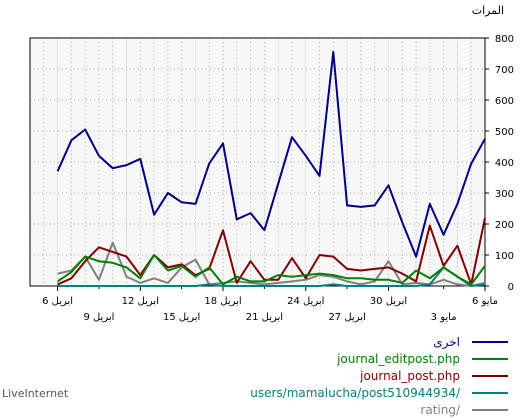 This screenshot has width=520, height=418. What do you see at coordinates (343, 409) in the screenshot?
I see `legend-item: rating/` at bounding box center [343, 409].